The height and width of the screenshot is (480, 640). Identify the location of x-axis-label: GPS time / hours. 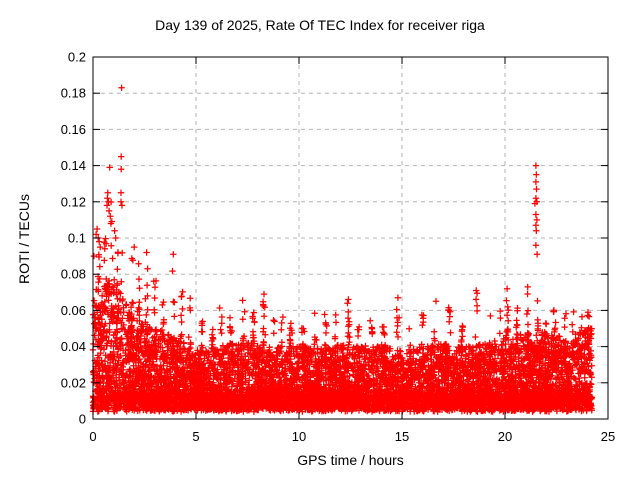
(350, 460).